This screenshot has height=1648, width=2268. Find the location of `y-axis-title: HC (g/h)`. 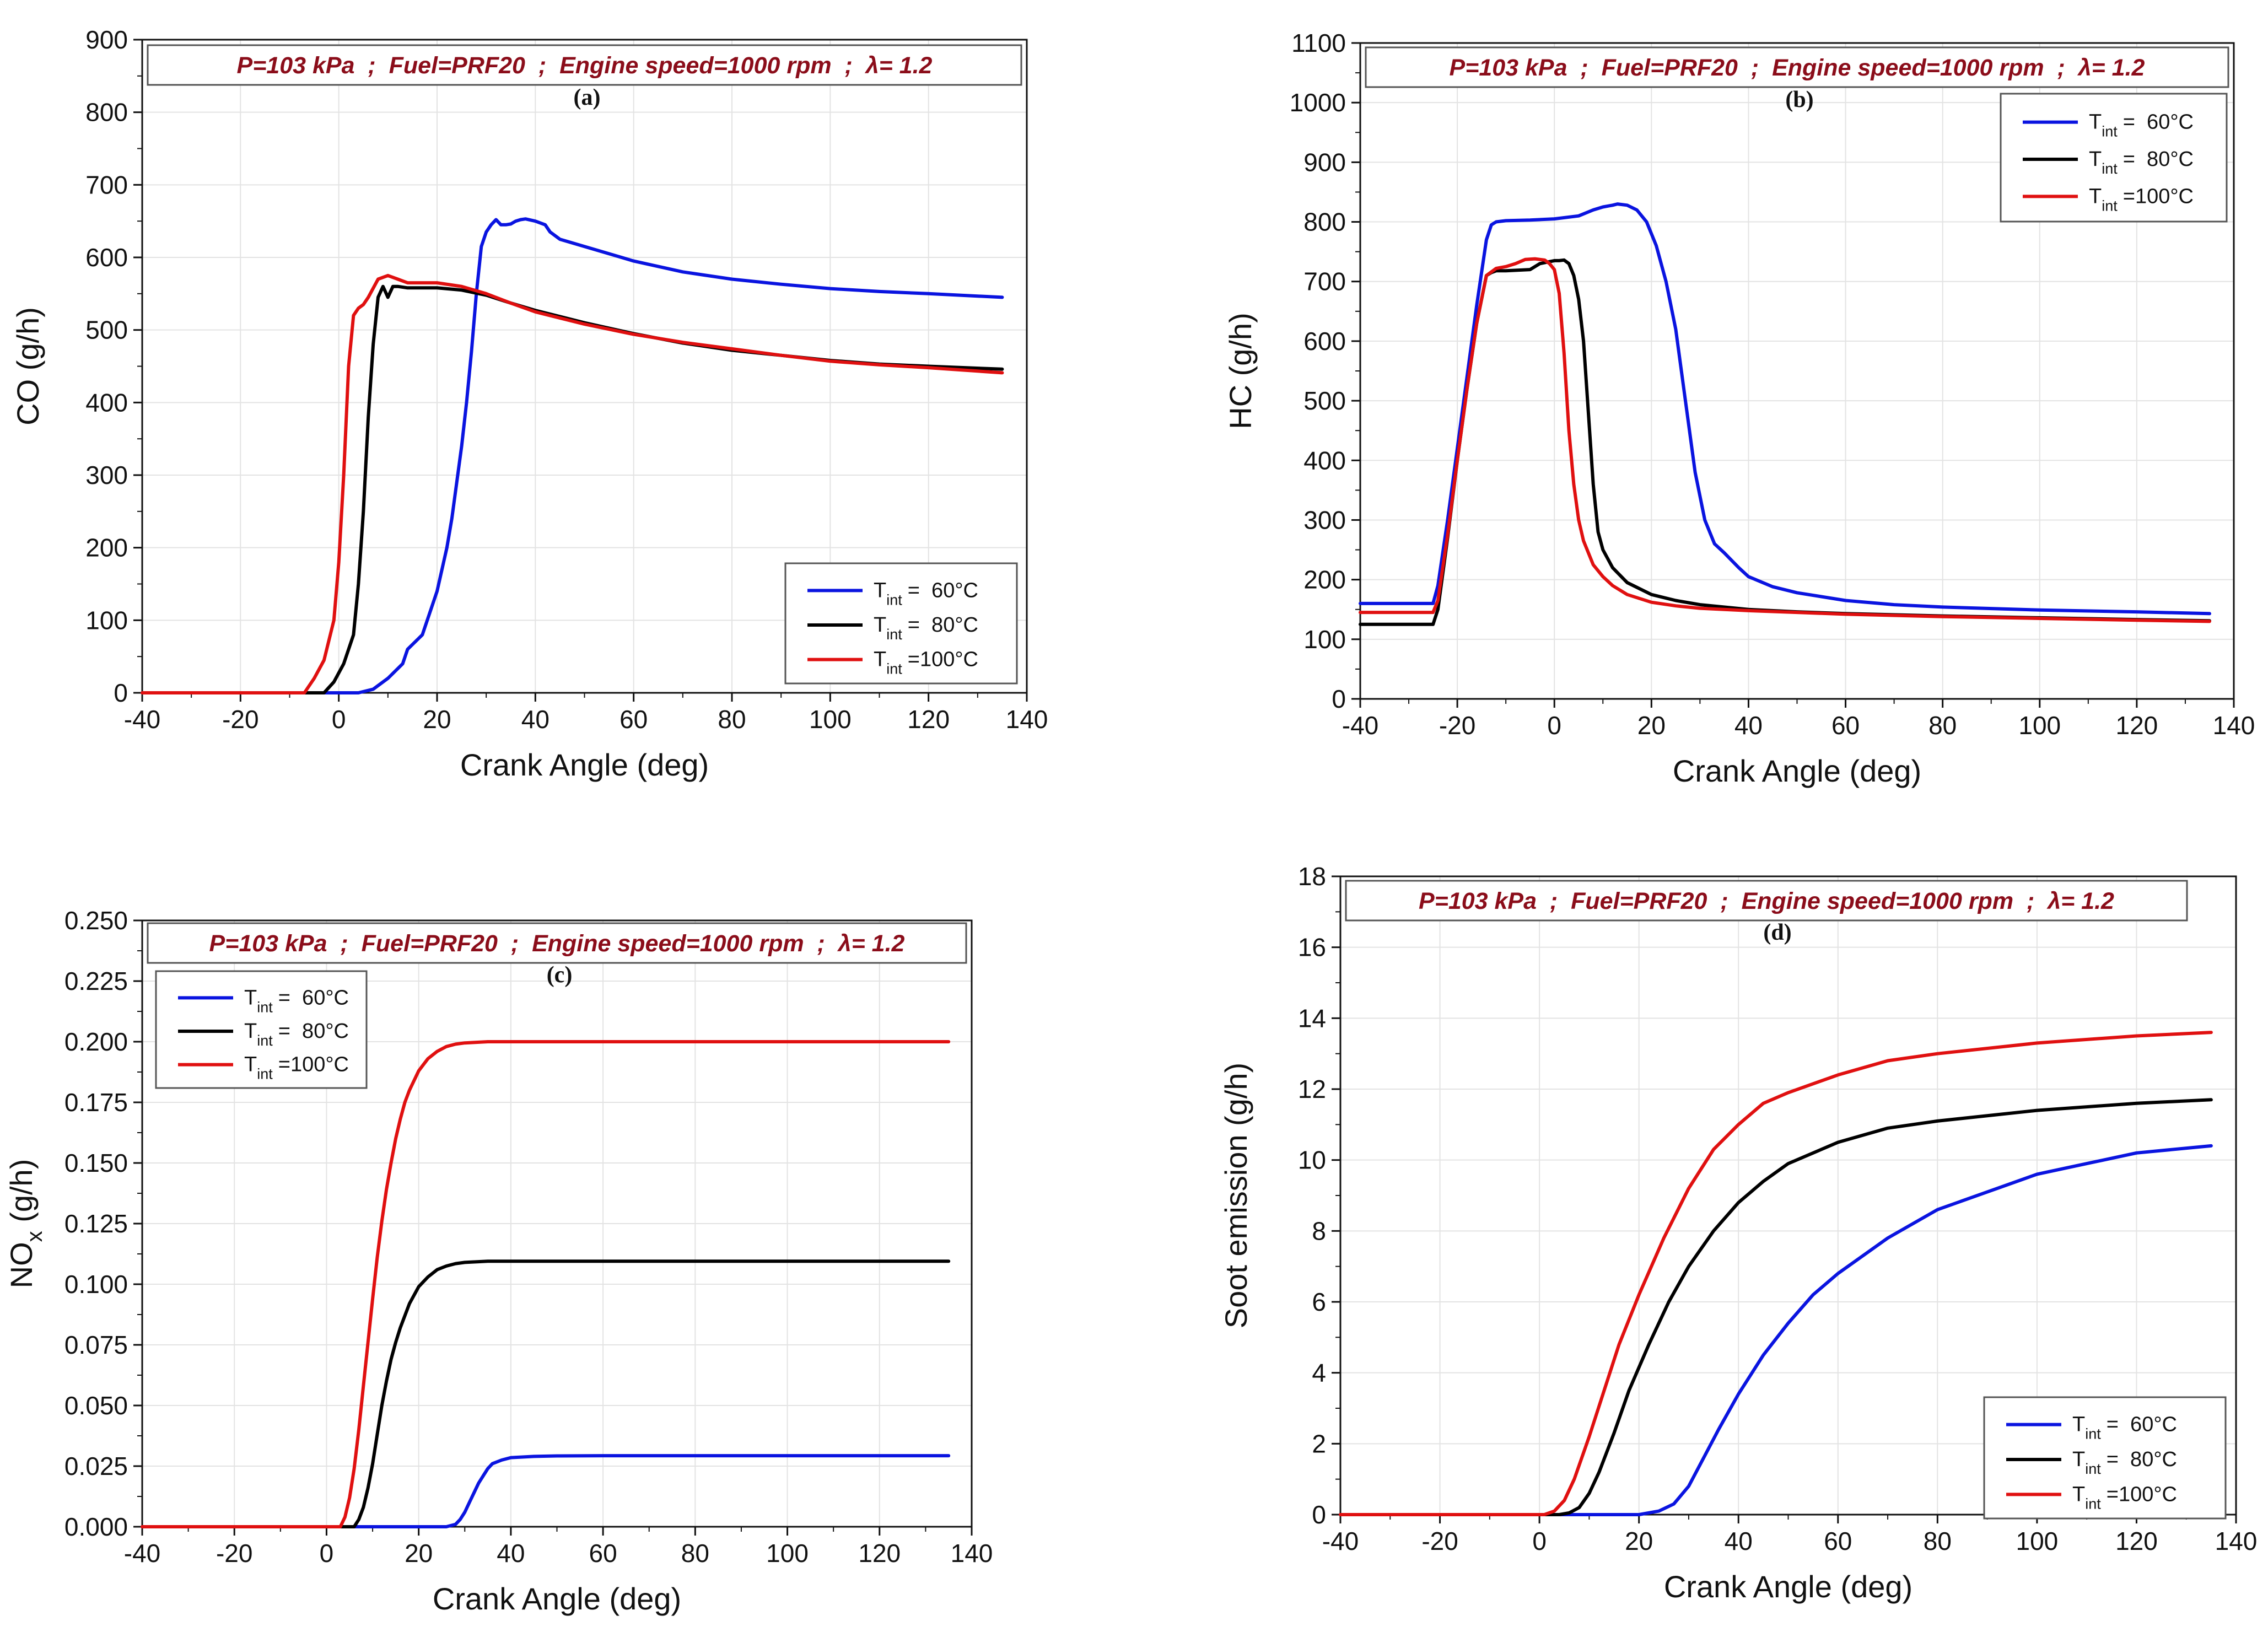

y-axis-title: HC (g/h) is located at coordinates (1240, 371).